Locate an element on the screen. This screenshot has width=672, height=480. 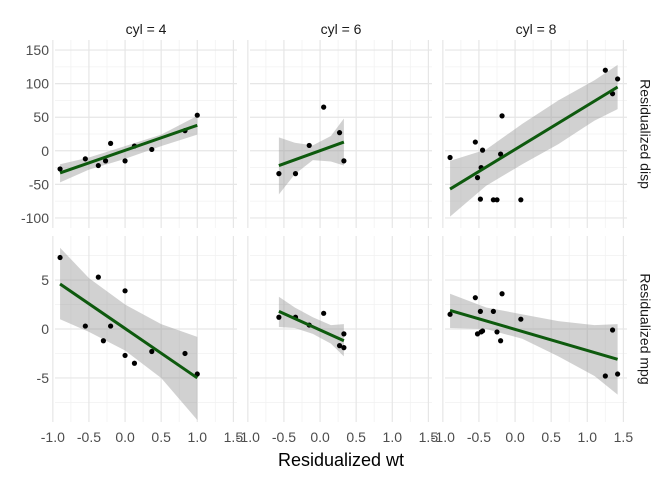
column-strip-label: cyl = 8 is located at coordinates (536, 29).